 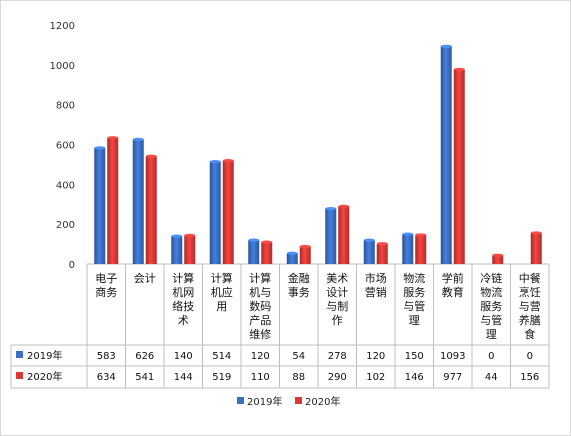 I want to click on category-label: 学前教育, so click(x=453, y=285).